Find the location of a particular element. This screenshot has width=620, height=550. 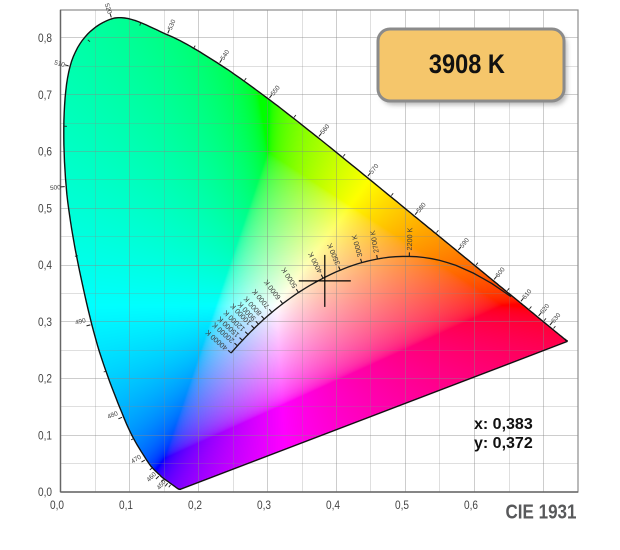

svg-text: 470 is located at coordinates (136, 460).